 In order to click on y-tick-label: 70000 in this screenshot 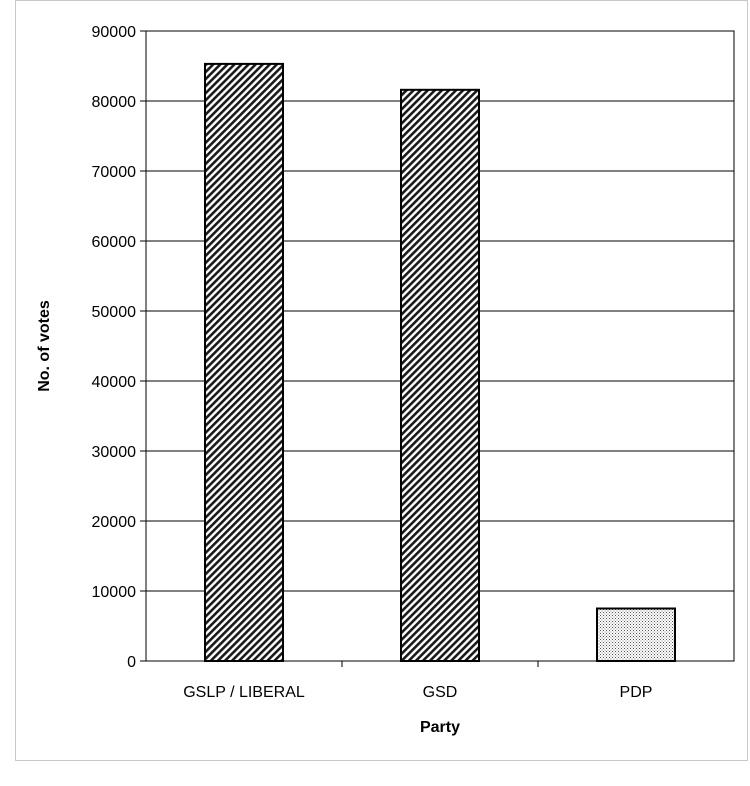, I will do `click(114, 172)`.